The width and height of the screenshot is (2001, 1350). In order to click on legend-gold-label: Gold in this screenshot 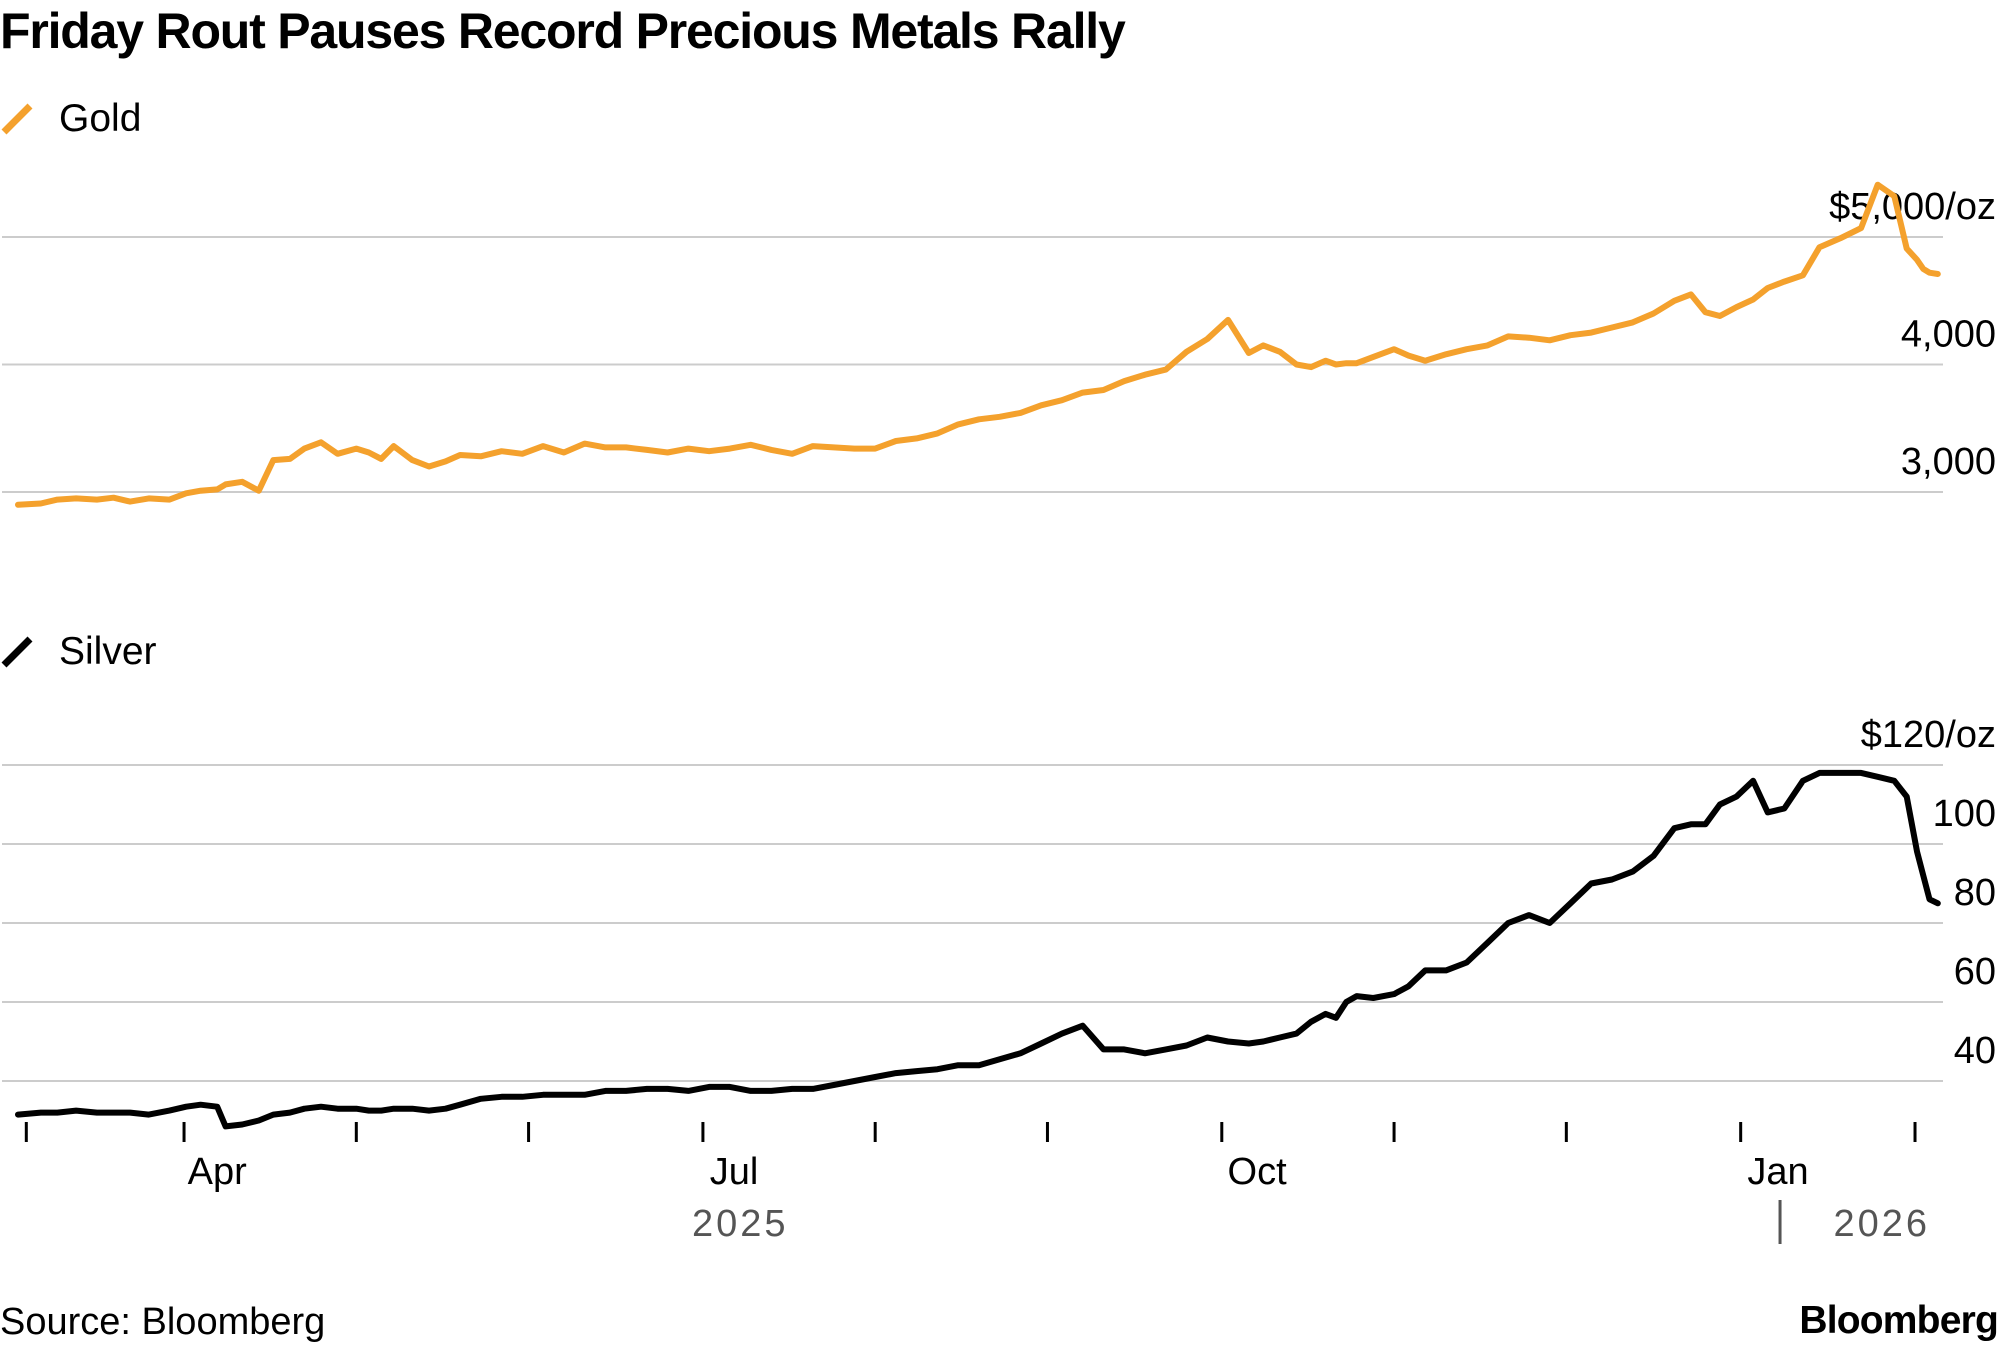, I will do `click(100, 118)`.